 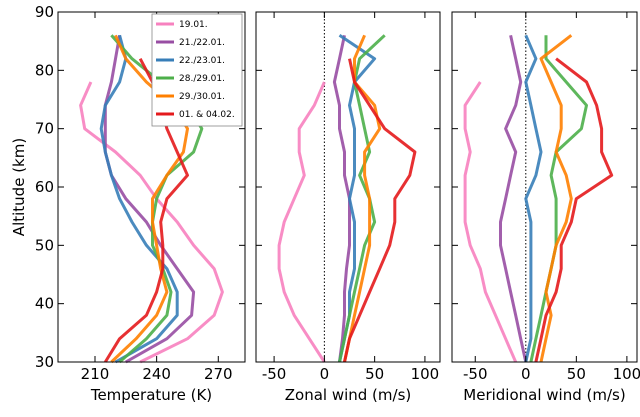 I want to click on legend-box, so click(x=197, y=70).